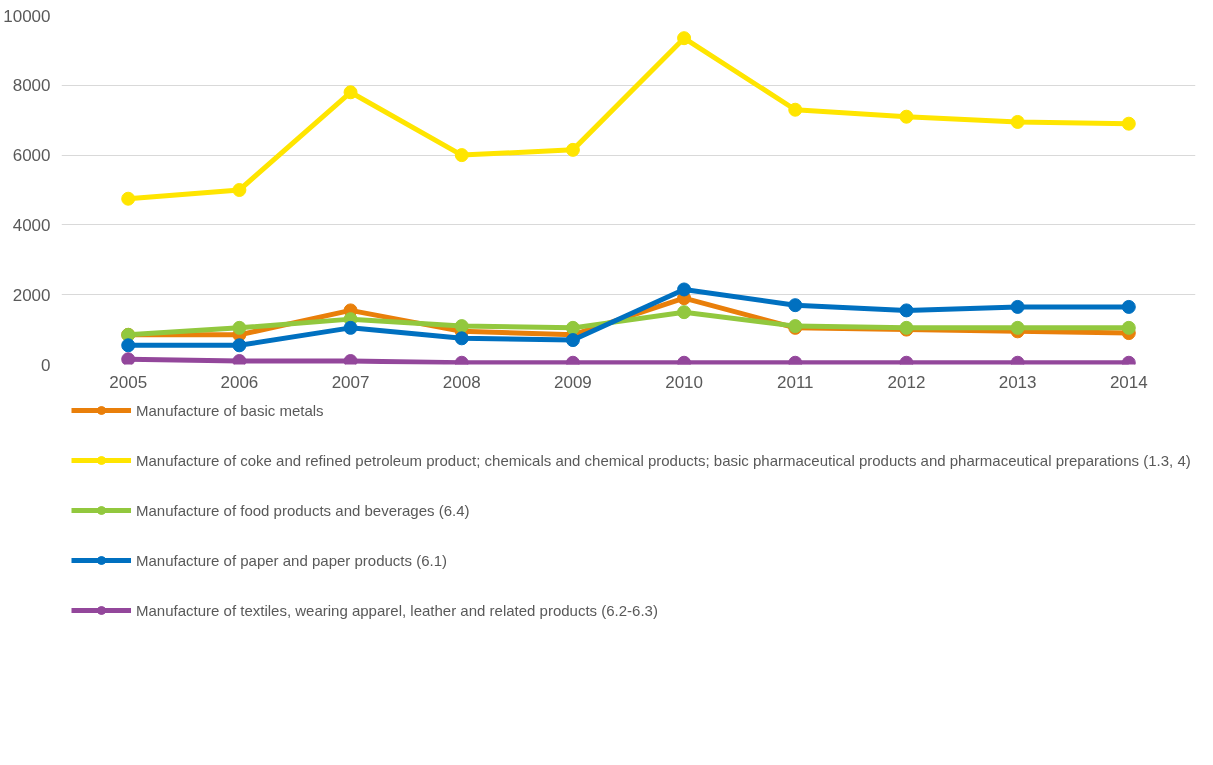 The height and width of the screenshot is (765, 1213). What do you see at coordinates (128, 382) in the screenshot?
I see `x-tick-label: 2005` at bounding box center [128, 382].